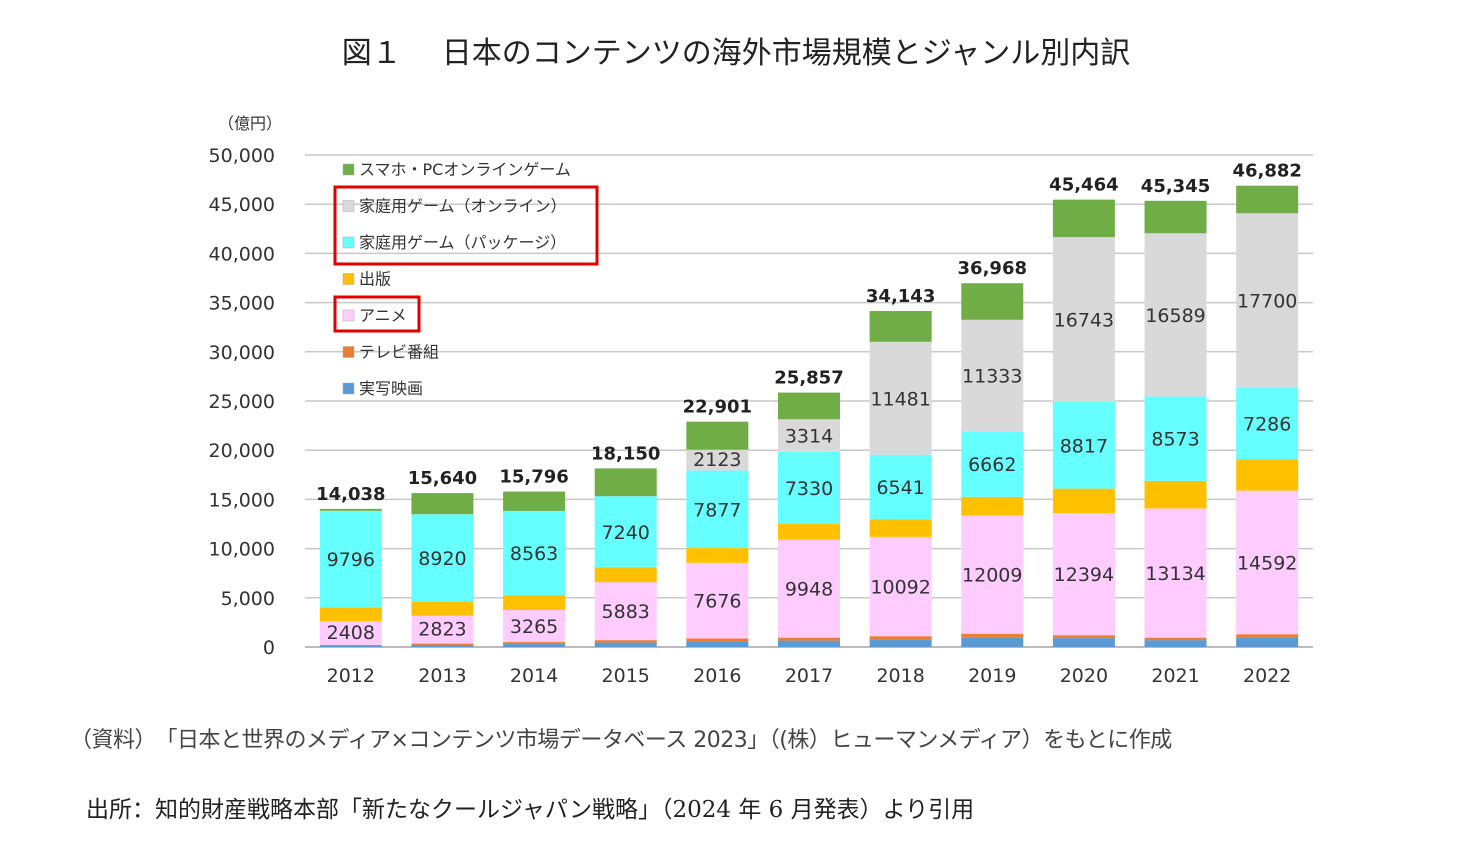 This screenshot has height=846, width=1472. I want to click on x-tick-label: 2021, so click(1175, 676).